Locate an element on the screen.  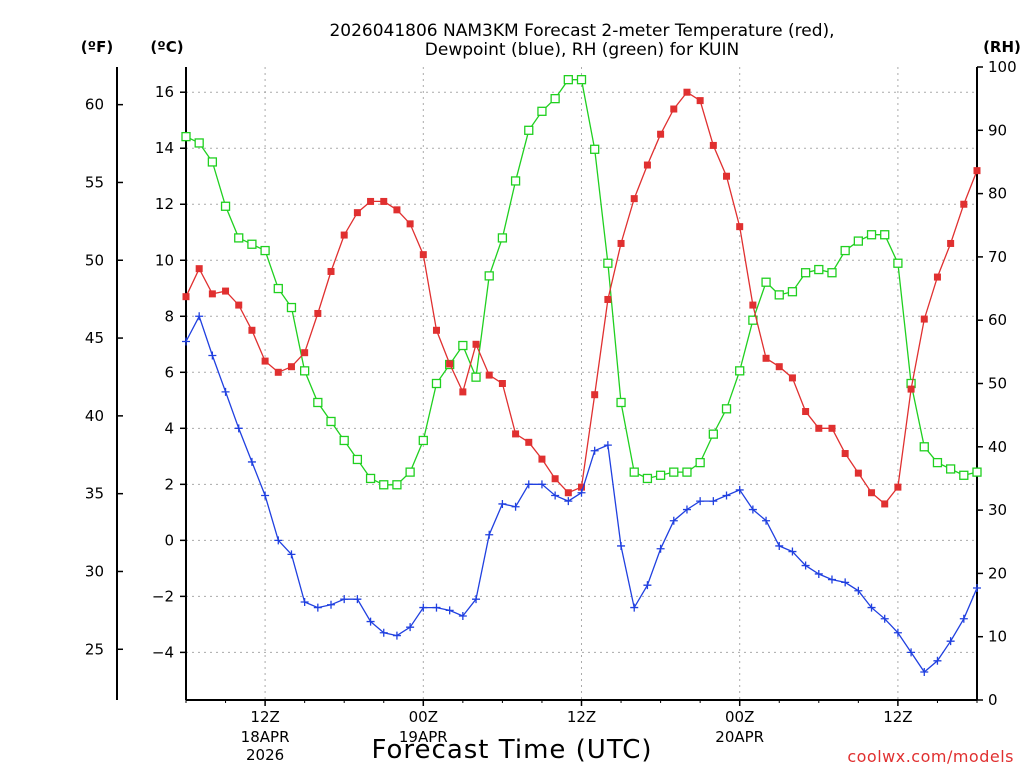
celsius-tick-label: 4 is located at coordinates (169, 428).